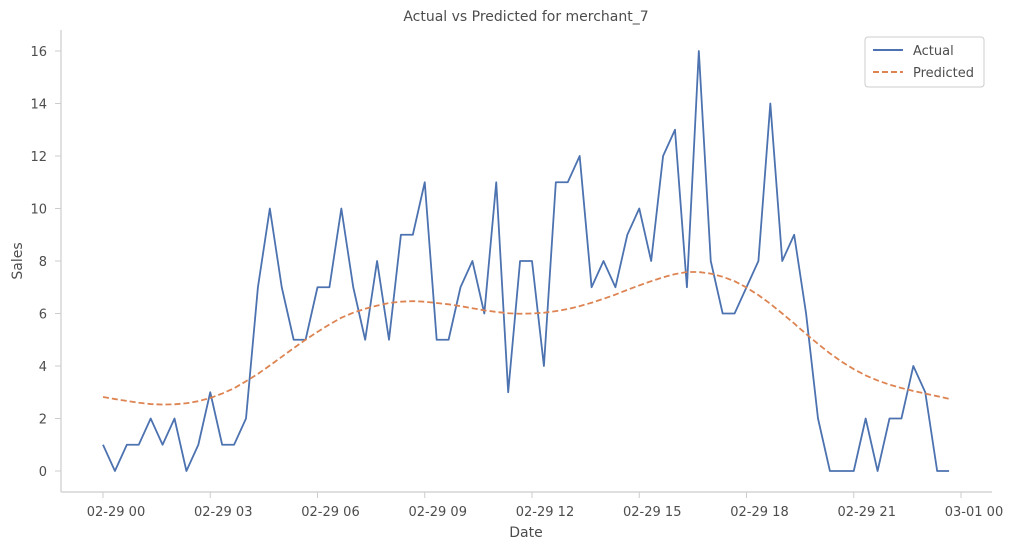 Image resolution: width=1012 pixels, height=550 pixels. What do you see at coordinates (545, 512) in the screenshot?
I see `x-tick-label: 02-29 12` at bounding box center [545, 512].